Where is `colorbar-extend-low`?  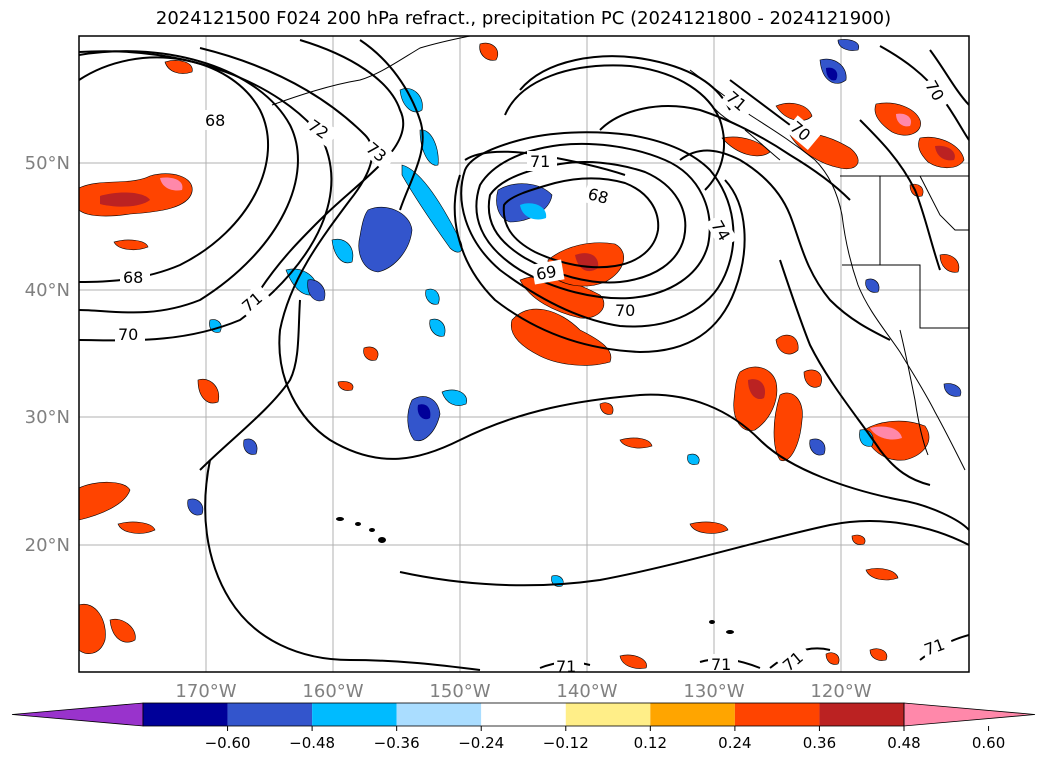 colorbar-extend-low is located at coordinates (77, 714).